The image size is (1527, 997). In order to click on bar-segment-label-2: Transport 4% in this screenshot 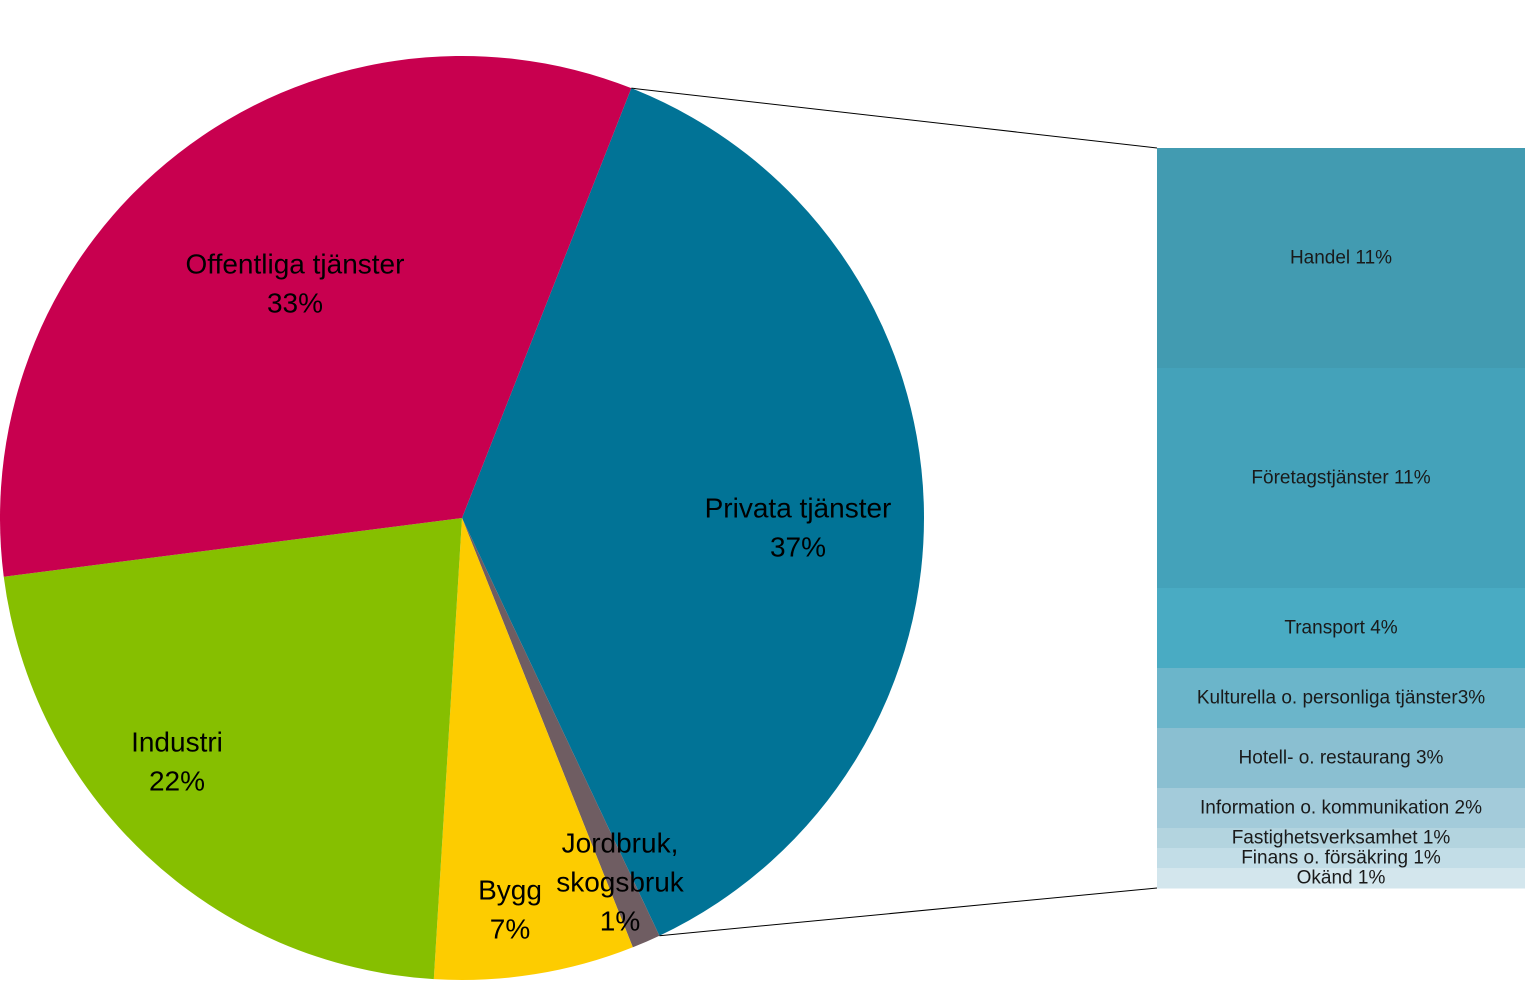, I will do `click(1340, 628)`.